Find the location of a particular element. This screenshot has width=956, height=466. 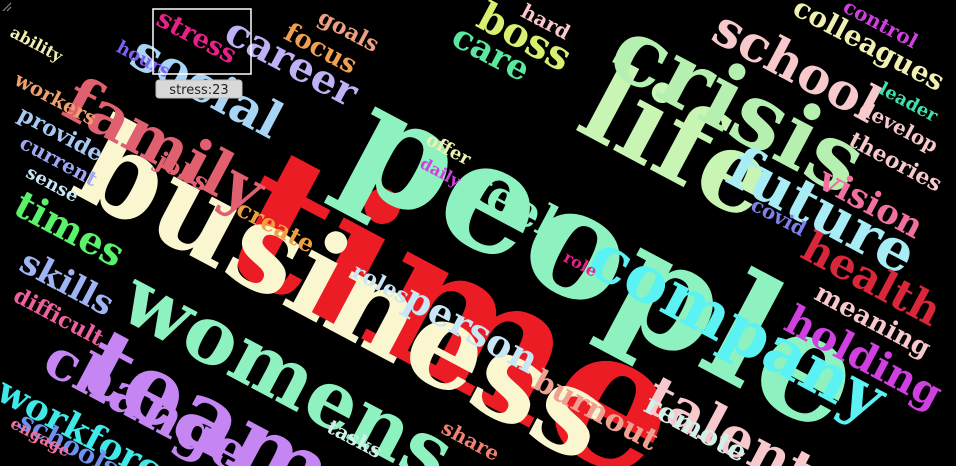

word-ability: ability is located at coordinates (36, 44).